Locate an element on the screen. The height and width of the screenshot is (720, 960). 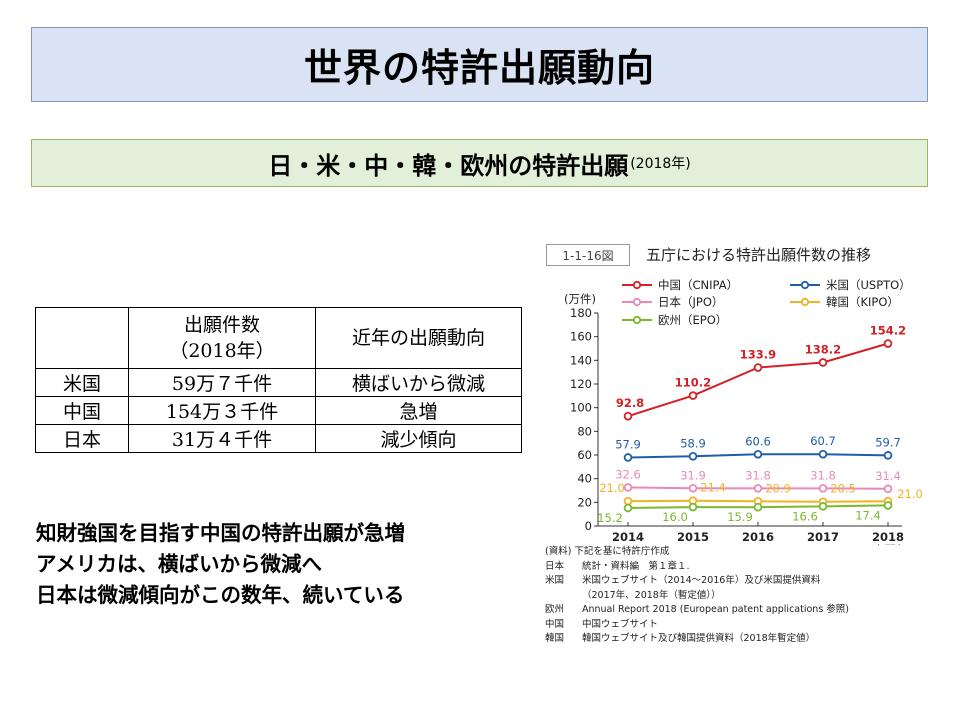
y-tick-label: 20 is located at coordinates (584, 502).